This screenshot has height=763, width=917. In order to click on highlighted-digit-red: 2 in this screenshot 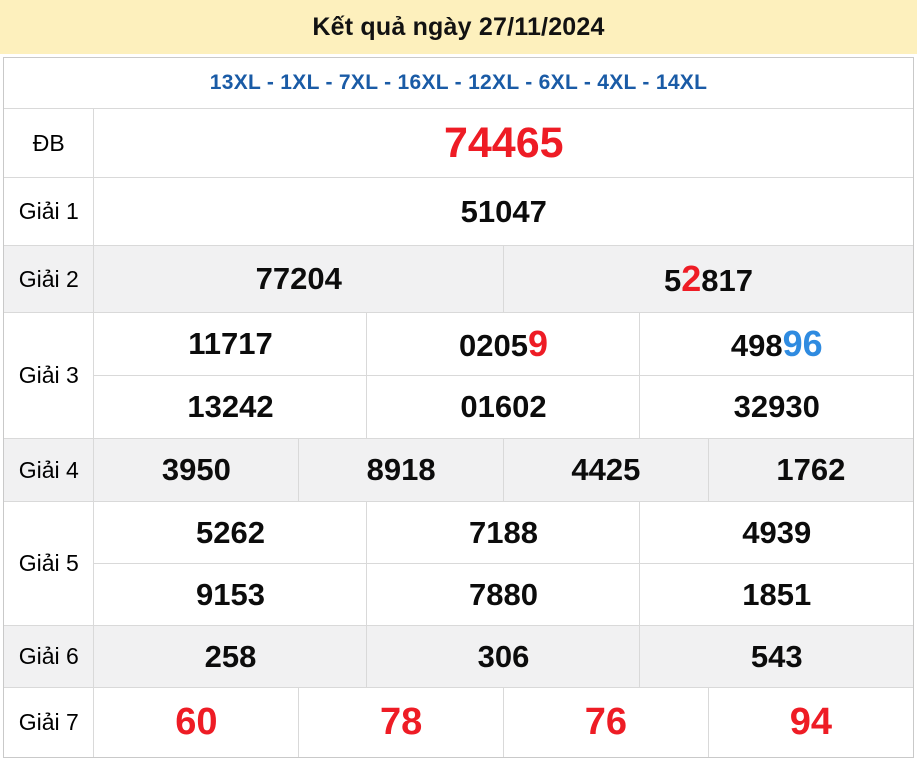, I will do `click(691, 278)`.